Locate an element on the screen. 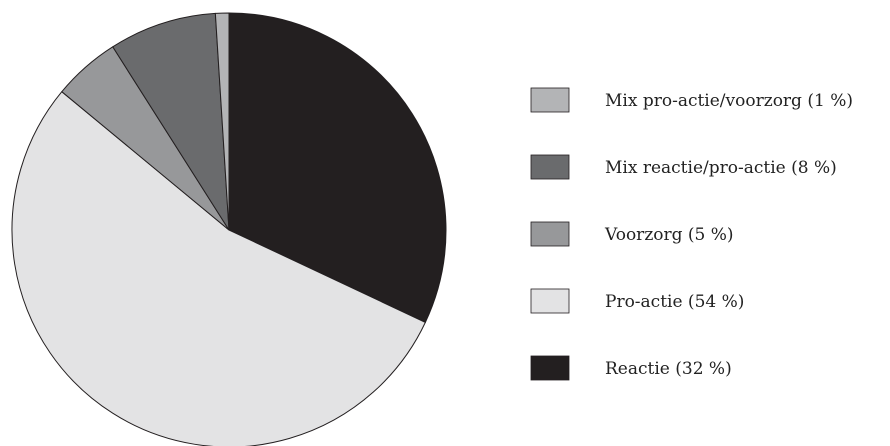 This screenshot has height=446, width=890. legend-item-voorzorg: Voorzorg (5 %) is located at coordinates (632, 234).